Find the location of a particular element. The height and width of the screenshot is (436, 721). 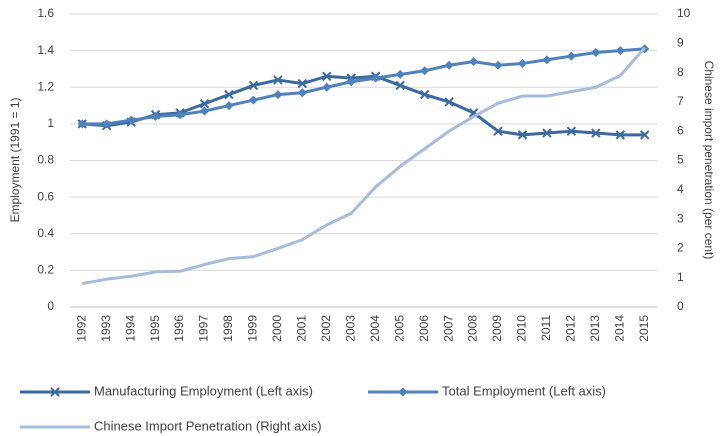

x-tick-label: 2010 is located at coordinates (522, 328).